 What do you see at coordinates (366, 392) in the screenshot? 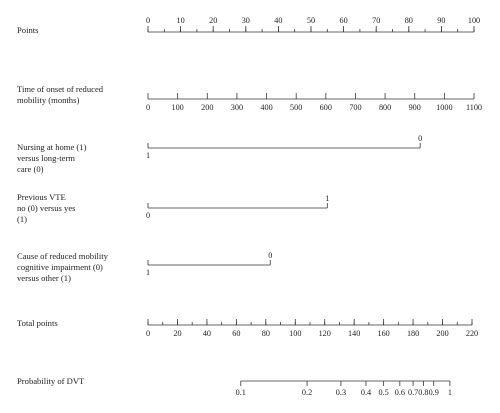
I see `tick-label: 0.4` at bounding box center [366, 392].